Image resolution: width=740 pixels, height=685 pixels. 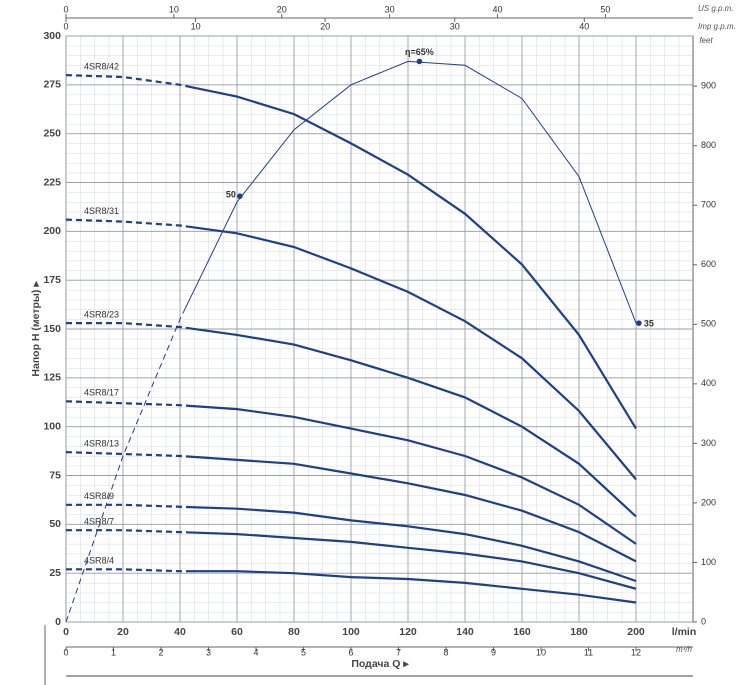 I want to click on series-label: 4SR8/7, so click(x=99, y=522).